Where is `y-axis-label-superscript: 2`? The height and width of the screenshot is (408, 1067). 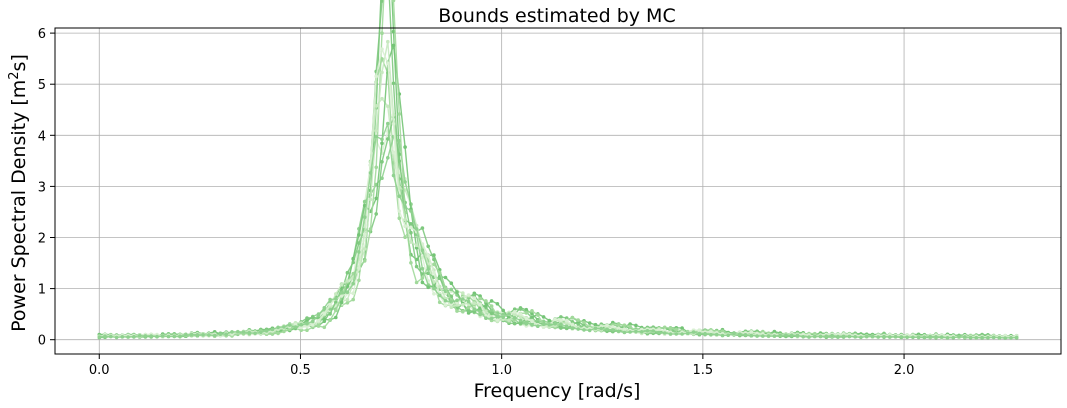 y-axis-label-superscript: 2 is located at coordinates (14, 75).